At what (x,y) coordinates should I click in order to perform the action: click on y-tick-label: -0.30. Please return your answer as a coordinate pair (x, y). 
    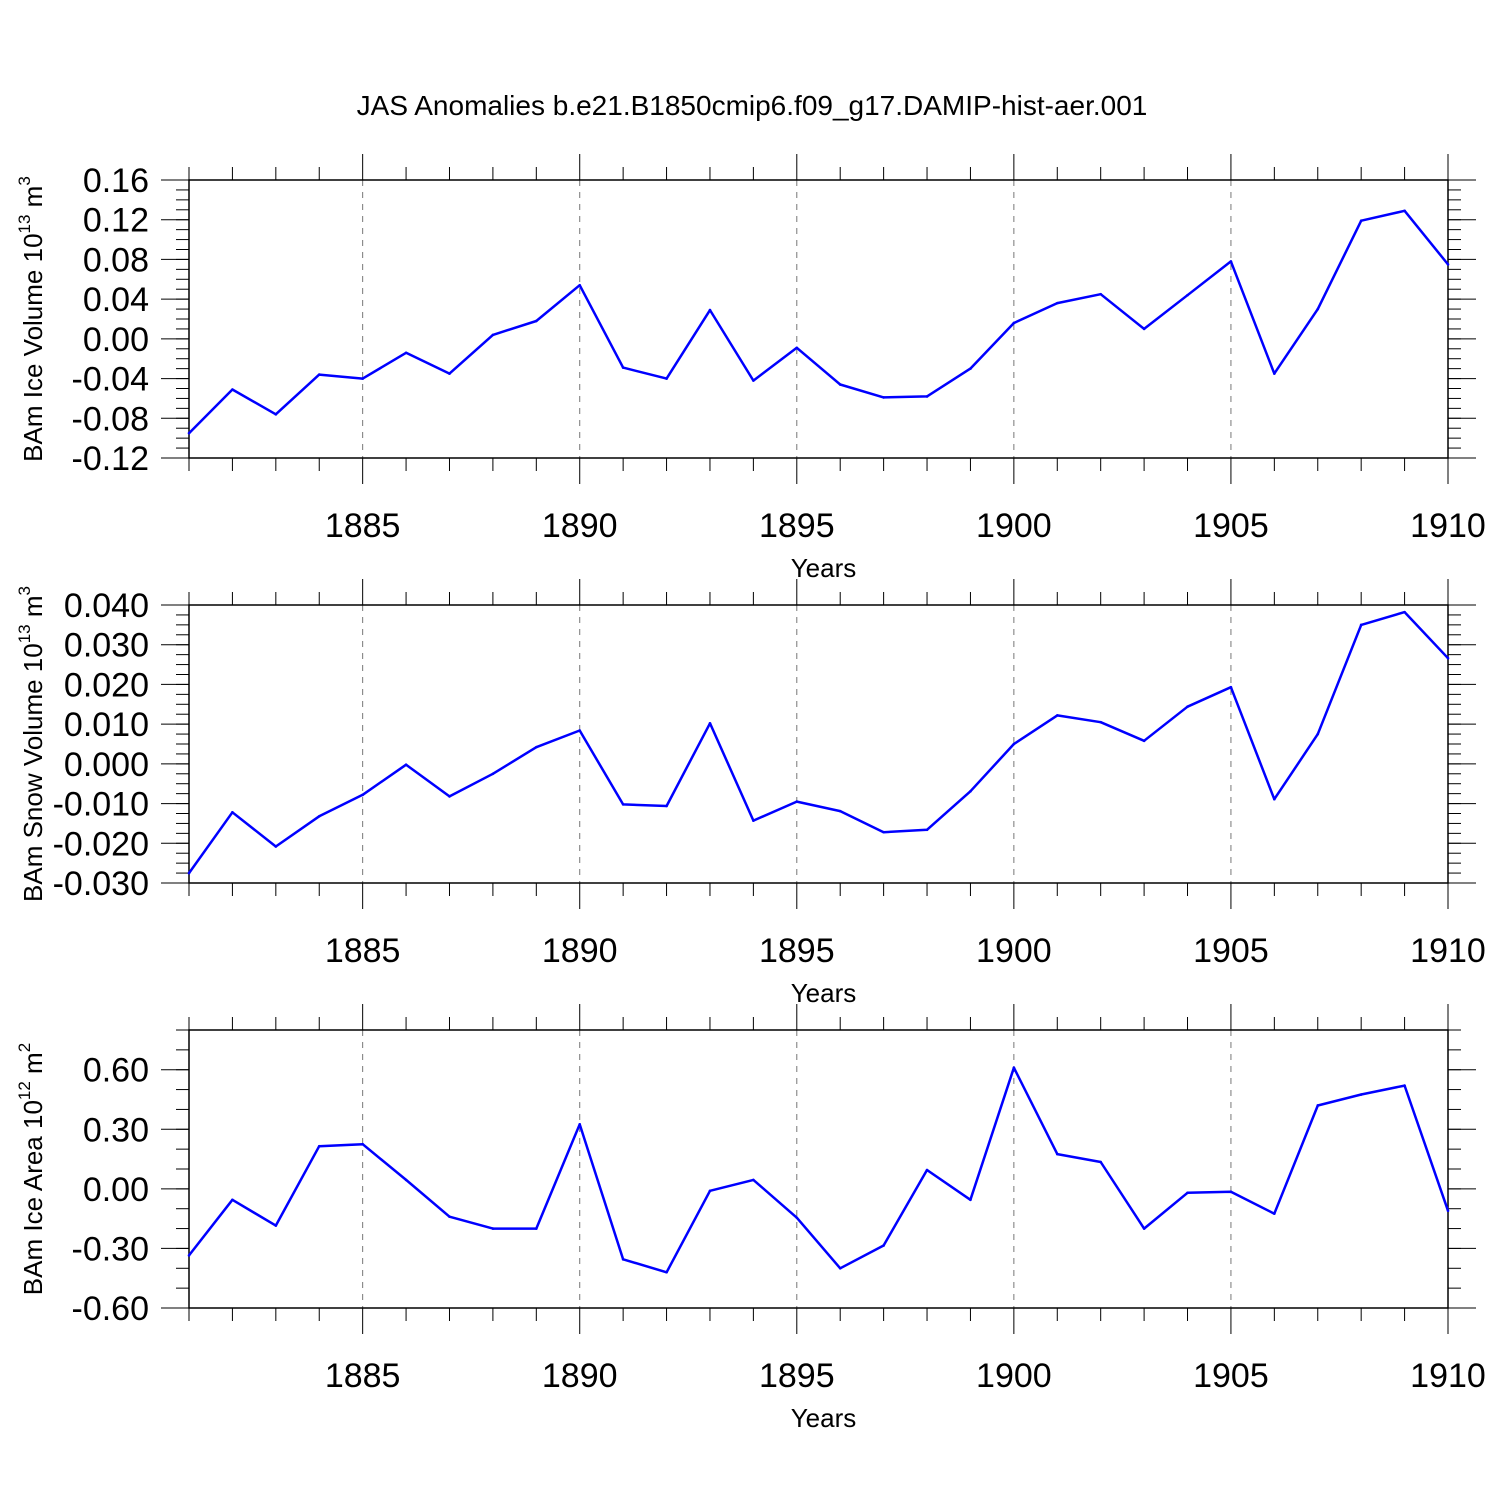
    Looking at the image, I should click on (111, 1249).